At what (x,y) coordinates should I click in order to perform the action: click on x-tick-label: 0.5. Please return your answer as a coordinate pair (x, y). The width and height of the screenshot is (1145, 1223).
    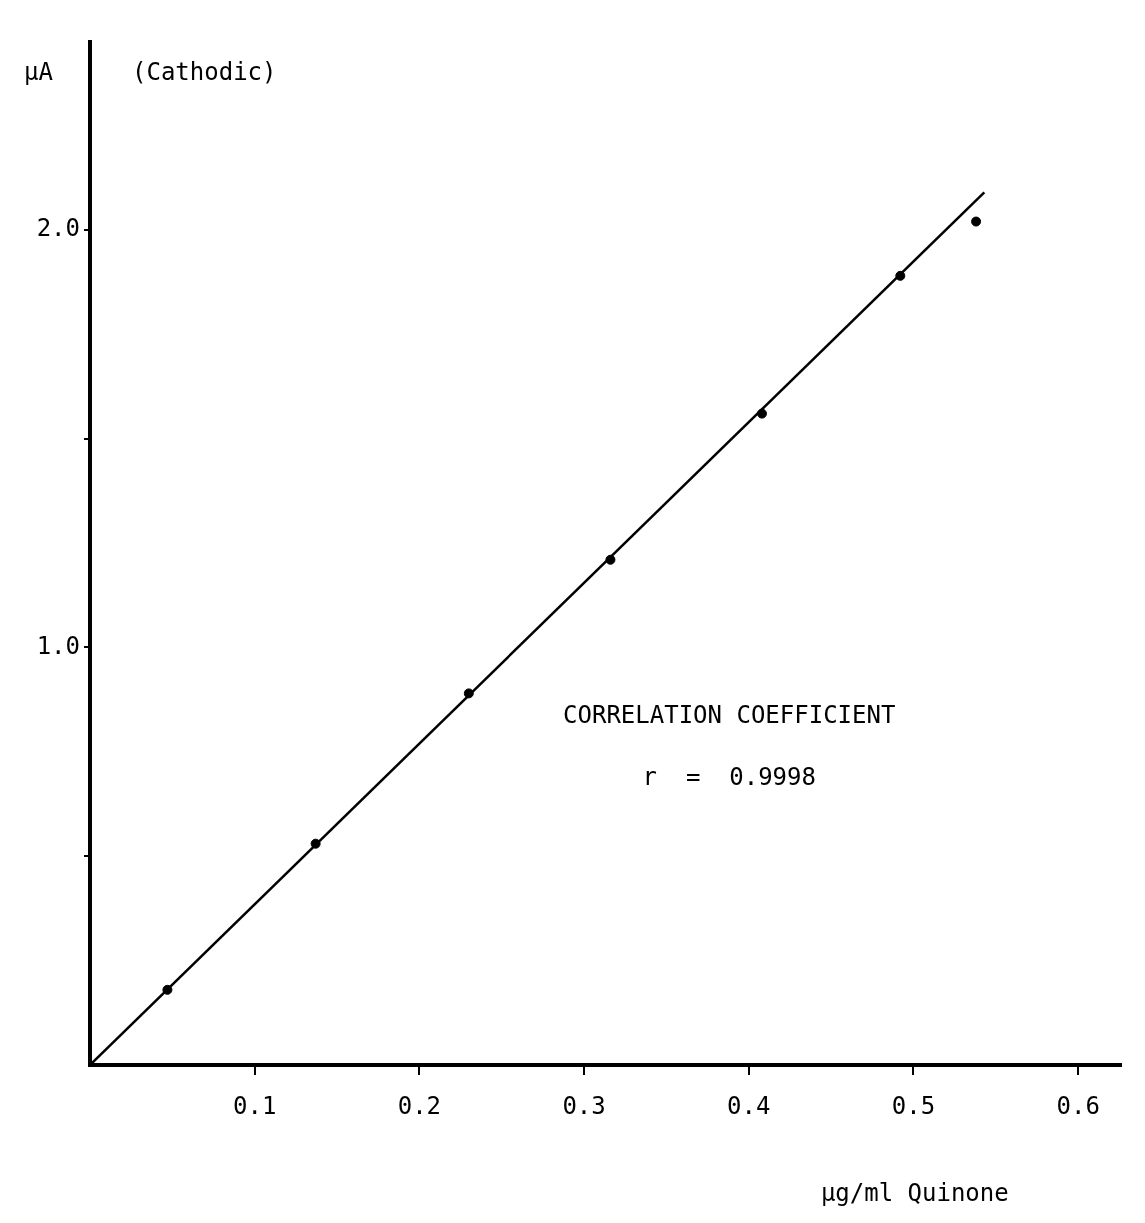
    Looking at the image, I should click on (913, 1105).